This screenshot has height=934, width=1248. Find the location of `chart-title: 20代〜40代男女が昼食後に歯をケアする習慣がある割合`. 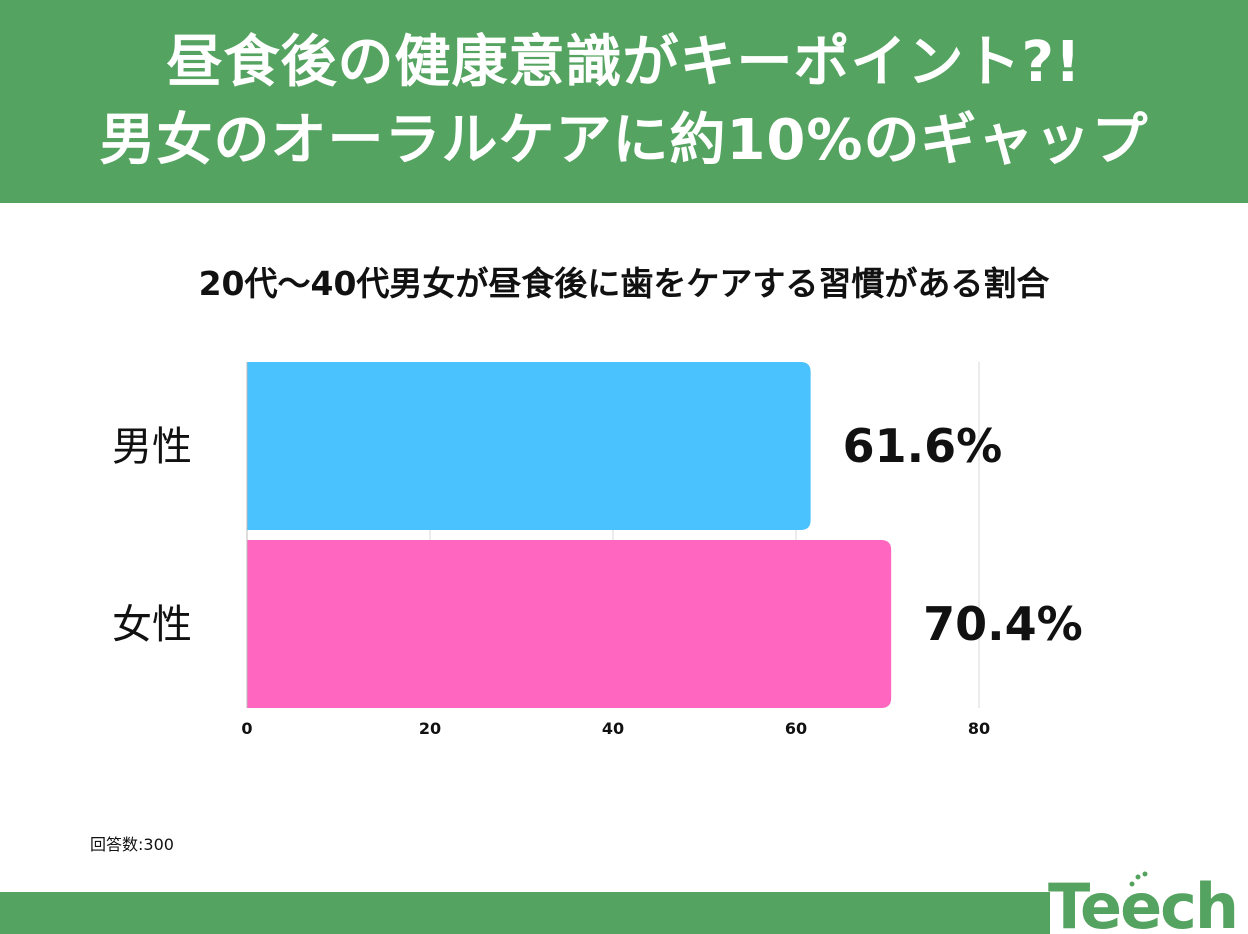

chart-title: 20代〜40代男女が昼食後に歯をケアする習慣がある割合 is located at coordinates (624, 283).